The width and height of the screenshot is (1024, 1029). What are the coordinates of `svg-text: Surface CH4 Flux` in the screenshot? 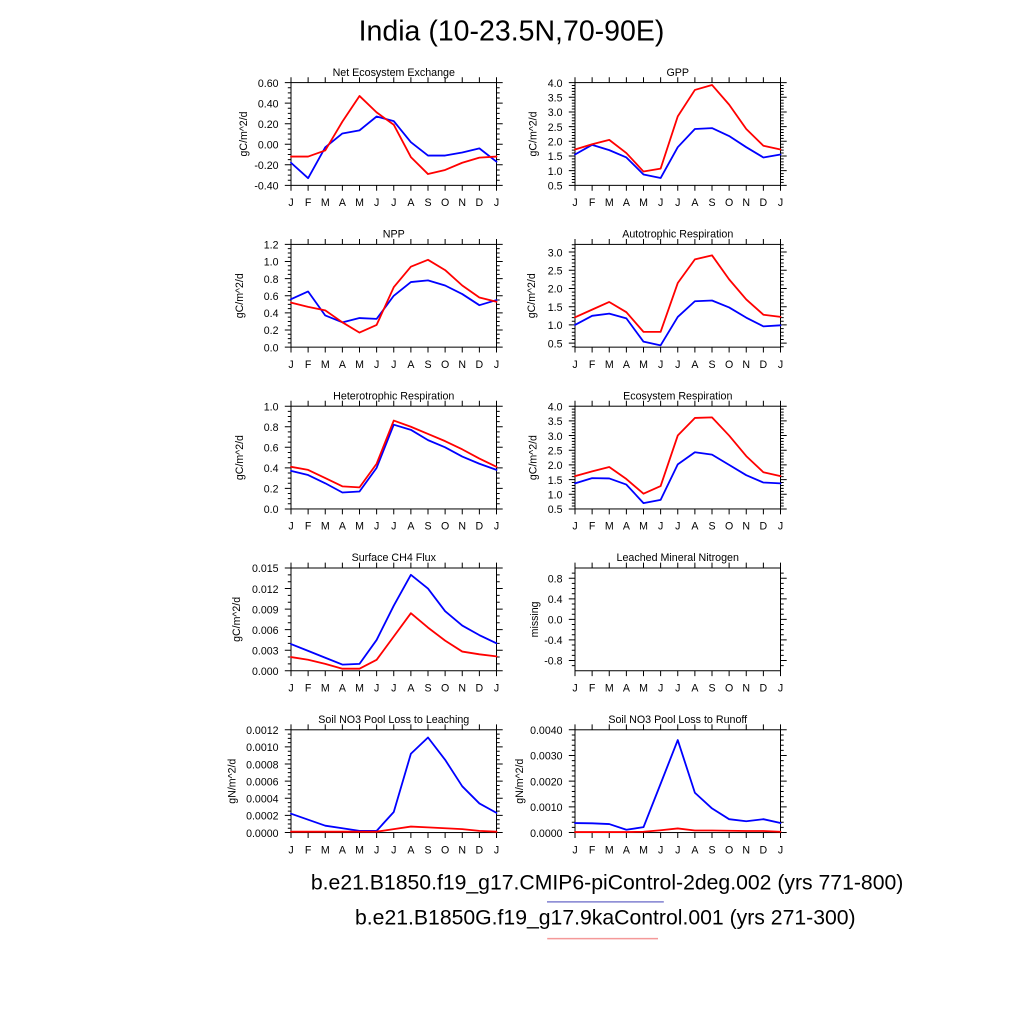 It's located at (394, 558).